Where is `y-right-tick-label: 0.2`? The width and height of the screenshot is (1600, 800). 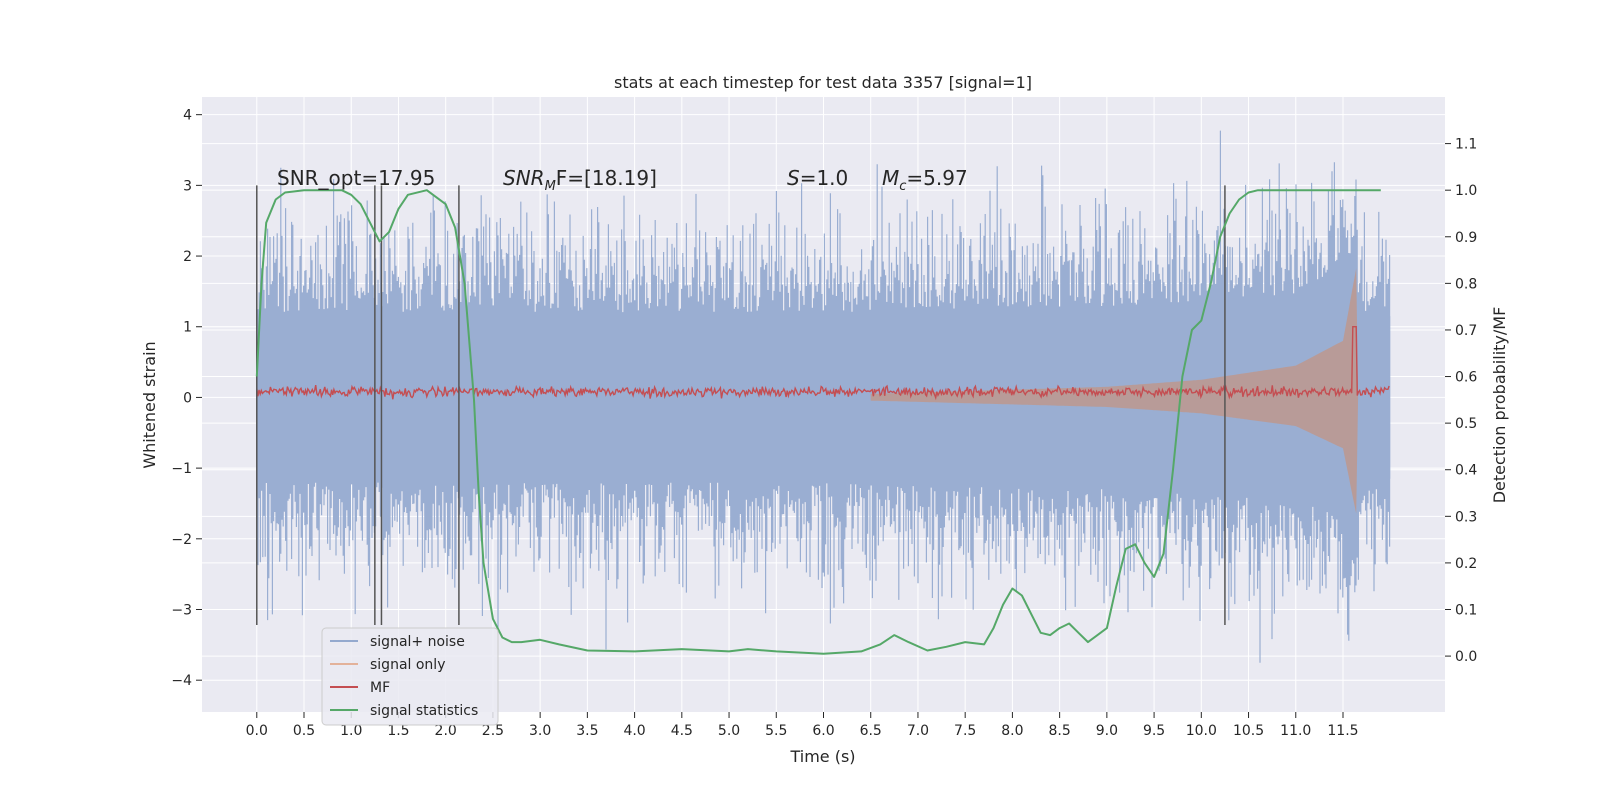 y-right-tick-label: 0.2 is located at coordinates (1466, 564).